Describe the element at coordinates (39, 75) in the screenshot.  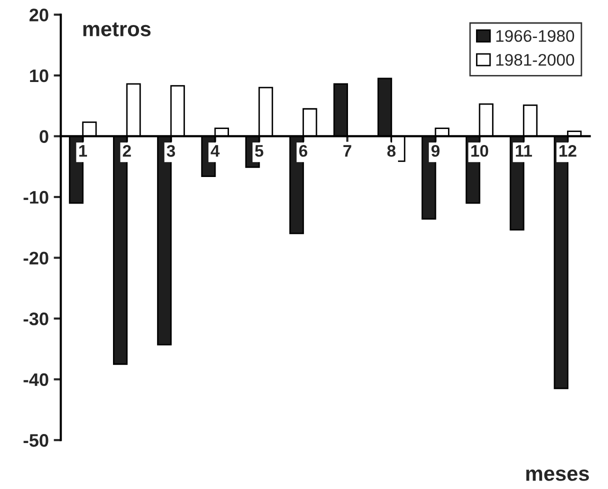
I see `y-tick-label: 10` at that location.